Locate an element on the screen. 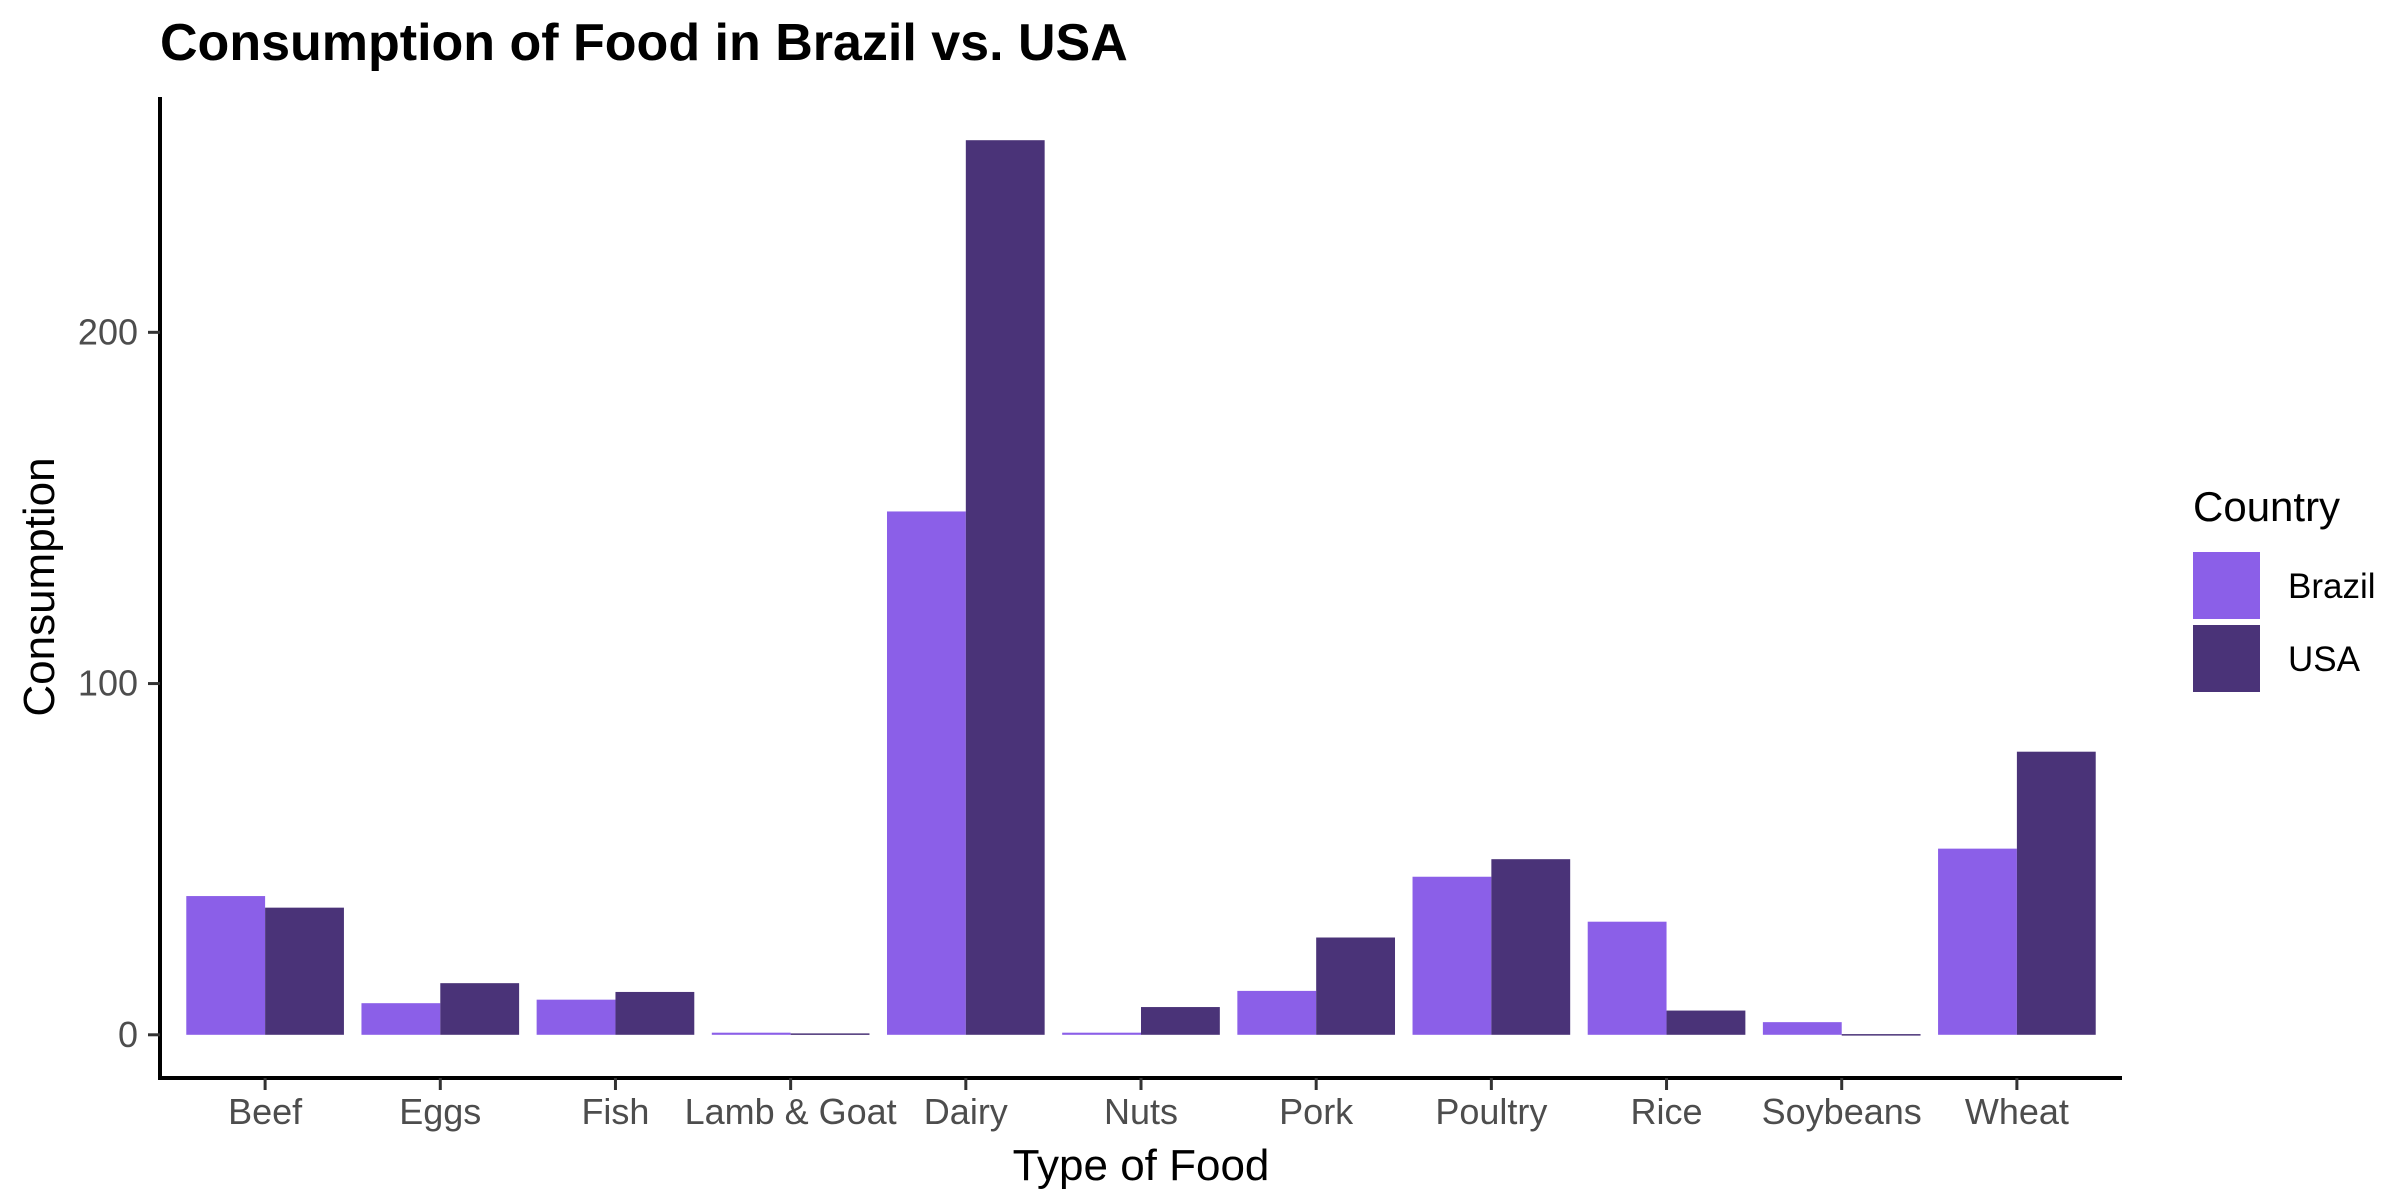  bar-pork-brazil is located at coordinates (1277, 1012).